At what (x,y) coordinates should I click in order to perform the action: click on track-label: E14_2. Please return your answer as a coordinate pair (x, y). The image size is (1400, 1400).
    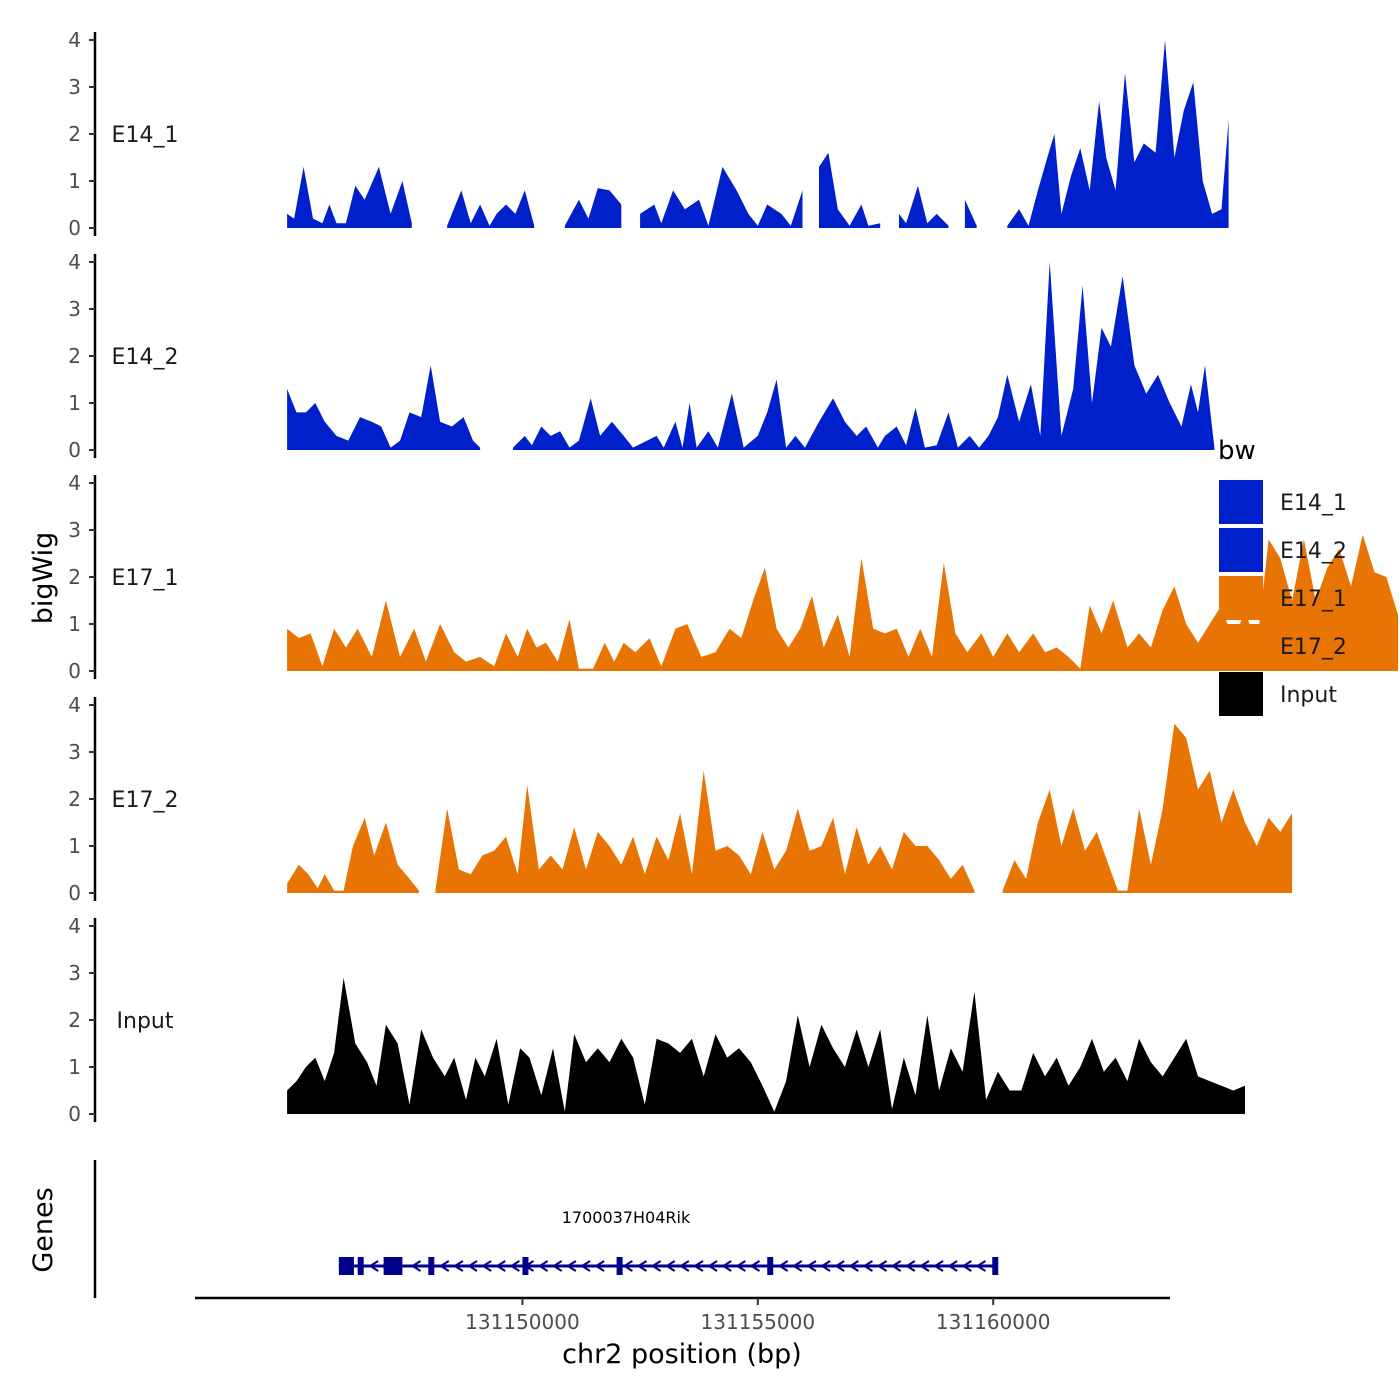
    Looking at the image, I should click on (145, 357).